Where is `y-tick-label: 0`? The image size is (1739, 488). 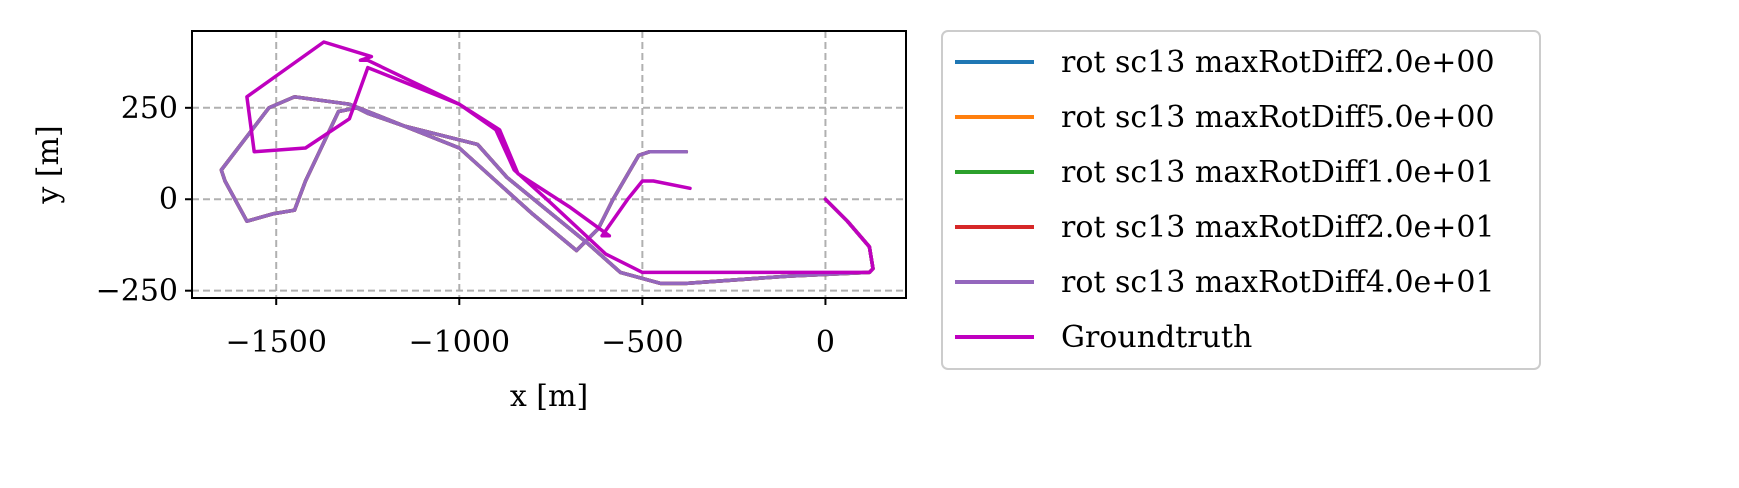
y-tick-label: 0 is located at coordinates (168, 199).